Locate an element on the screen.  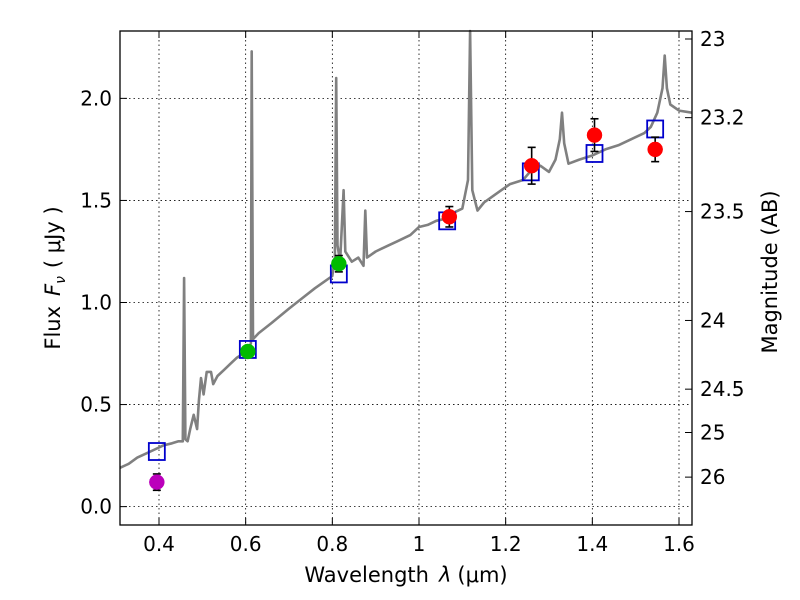
x-tick-label: 0.4 is located at coordinates (159, 544).